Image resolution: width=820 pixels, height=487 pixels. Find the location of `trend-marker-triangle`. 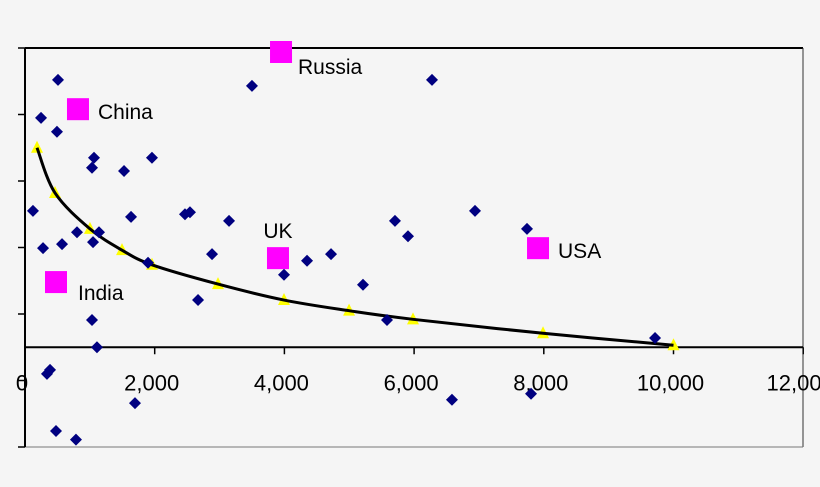

trend-marker-triangle is located at coordinates (36, 146).